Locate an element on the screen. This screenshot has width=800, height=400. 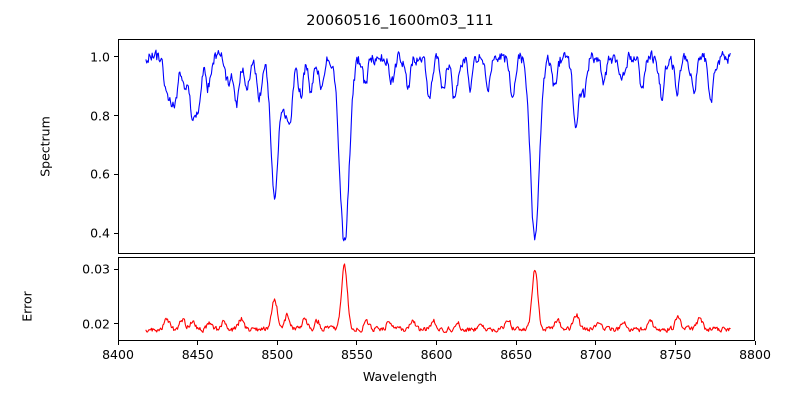
x-tick-label: 8500 is located at coordinates (277, 354).